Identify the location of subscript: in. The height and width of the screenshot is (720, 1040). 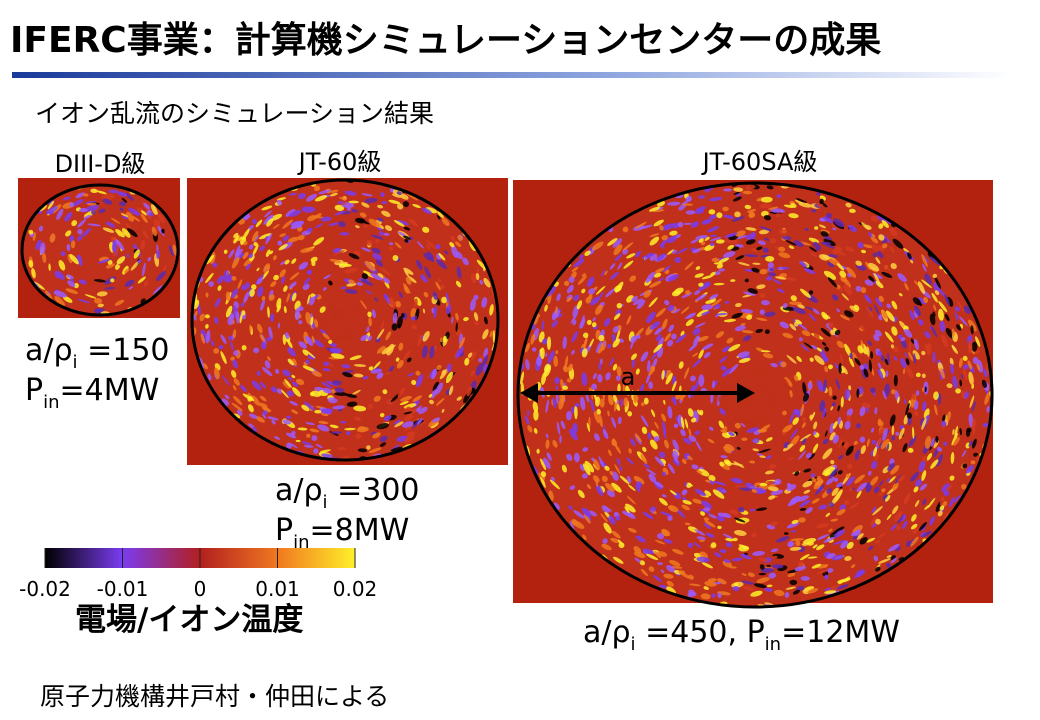
(301, 542).